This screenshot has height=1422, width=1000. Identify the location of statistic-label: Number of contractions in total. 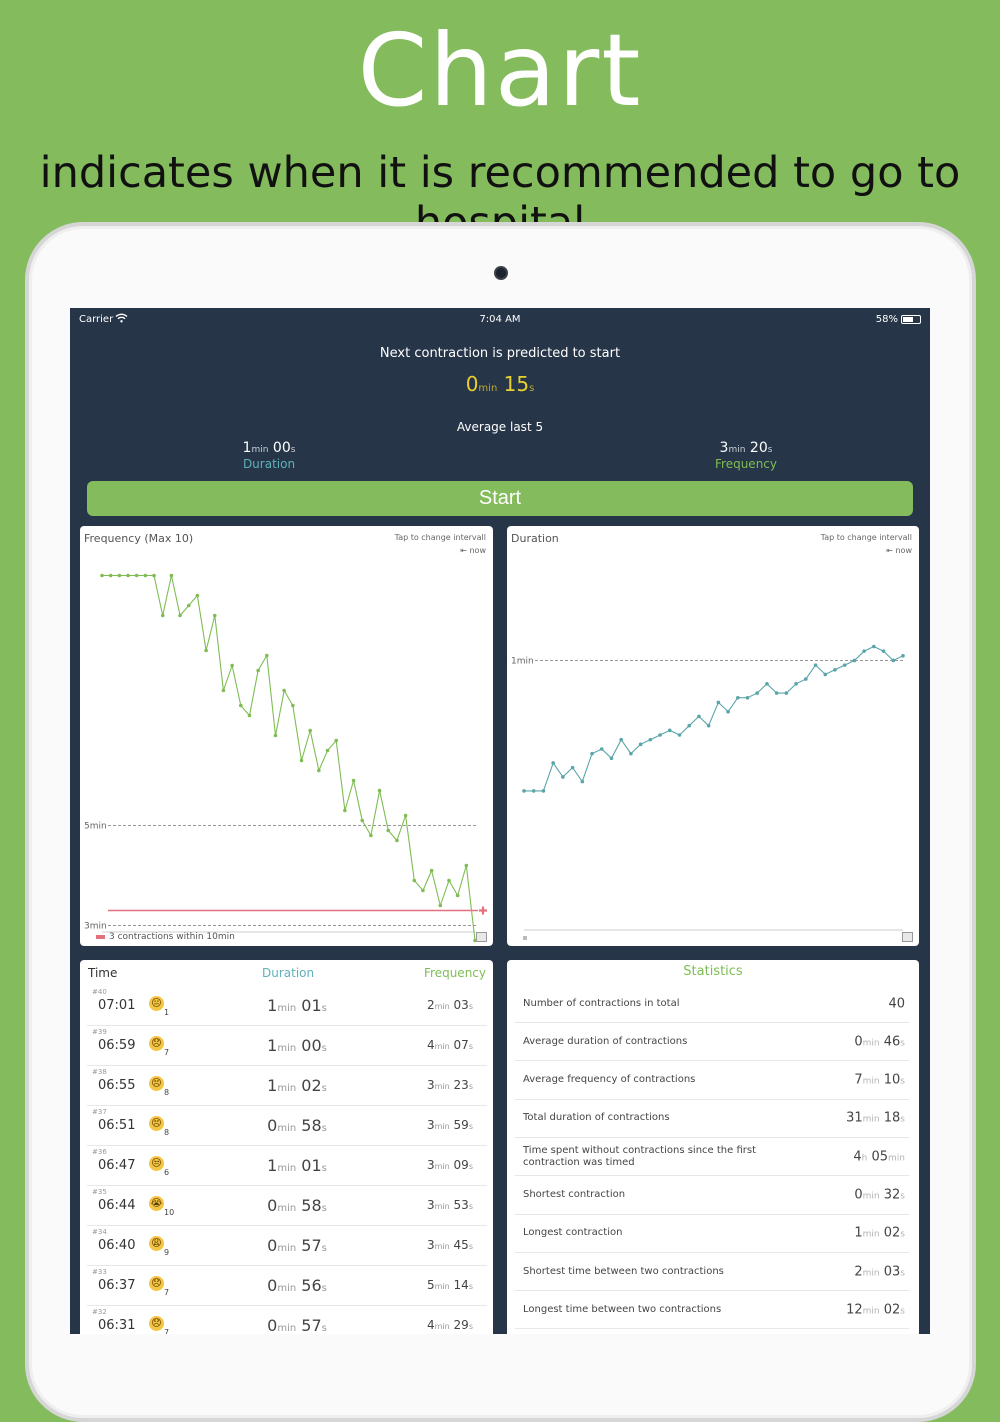
(601, 1003).